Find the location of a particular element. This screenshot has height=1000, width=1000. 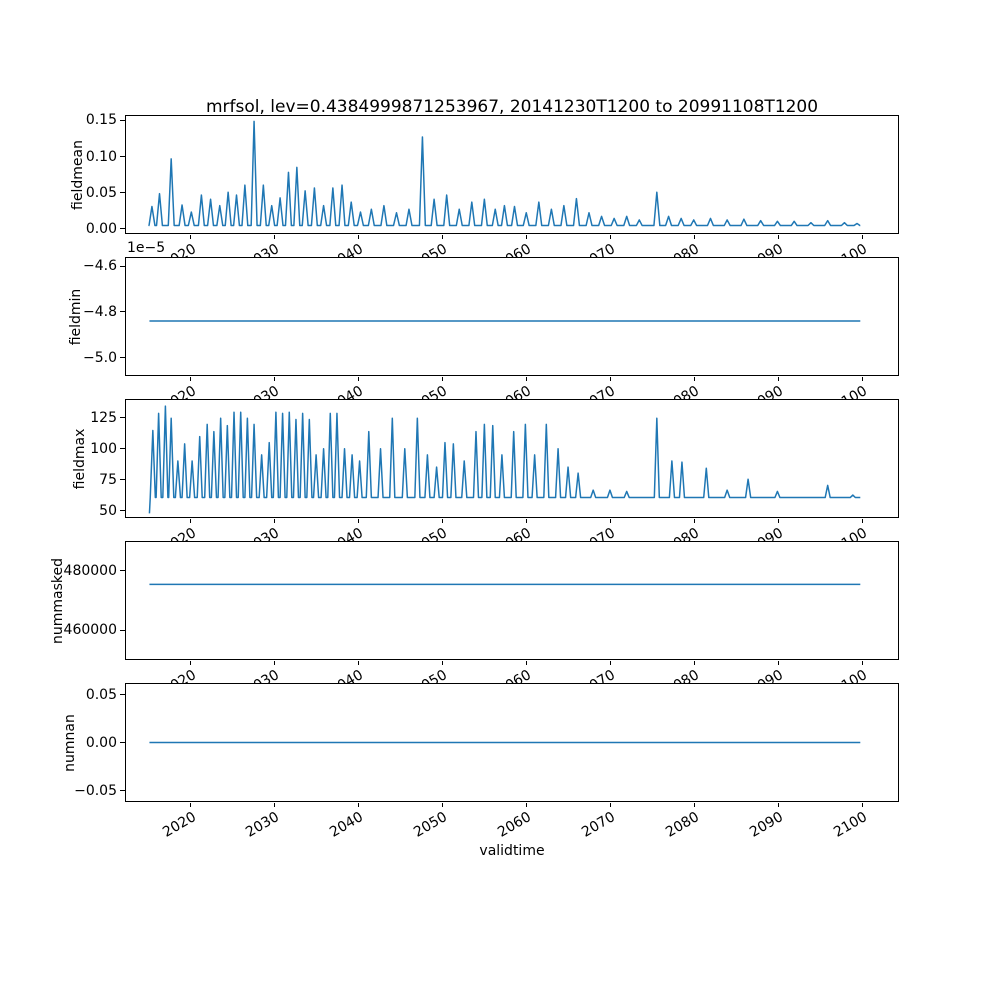

line-plot-numnan is located at coordinates (505, 742).